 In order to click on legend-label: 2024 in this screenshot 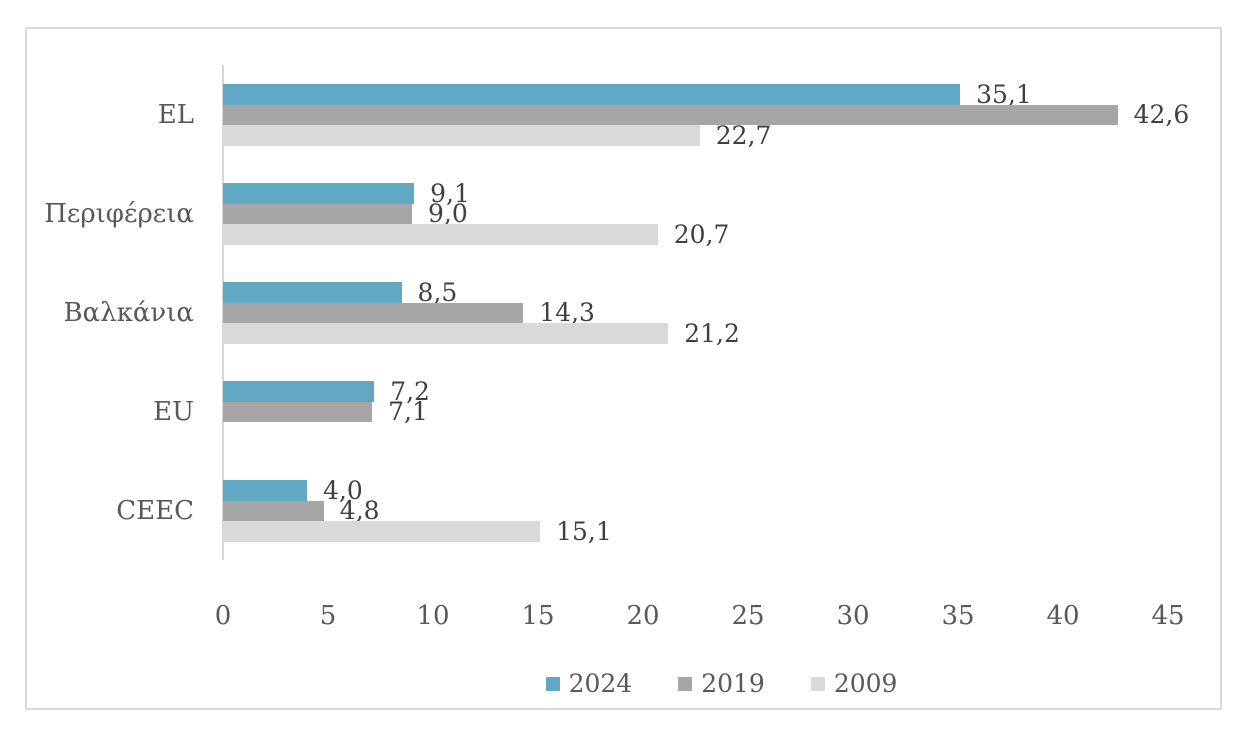, I will do `click(600, 683)`.